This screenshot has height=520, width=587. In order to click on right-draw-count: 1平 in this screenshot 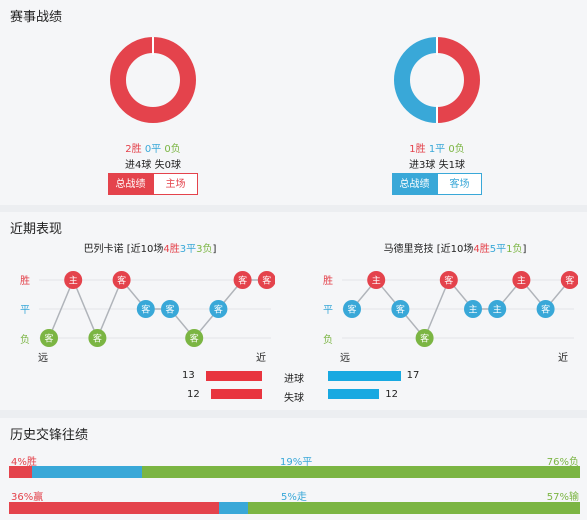, I will do `click(437, 149)`.